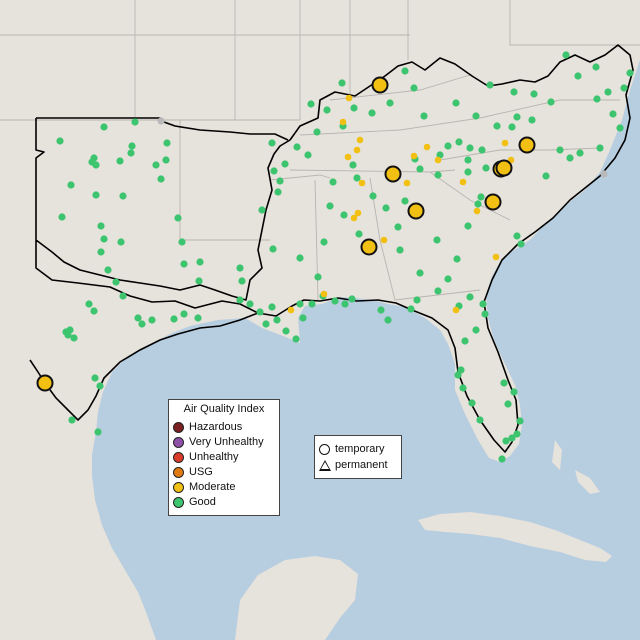 The width and height of the screenshot is (640, 640). I want to click on circle-icon, so click(324, 449).